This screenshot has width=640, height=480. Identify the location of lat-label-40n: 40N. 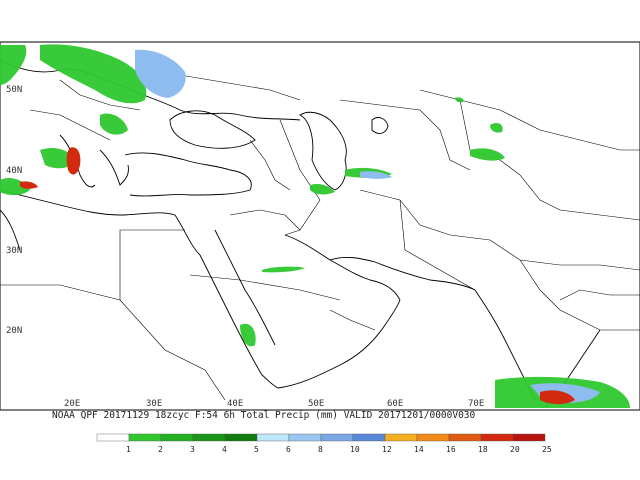
(14, 171).